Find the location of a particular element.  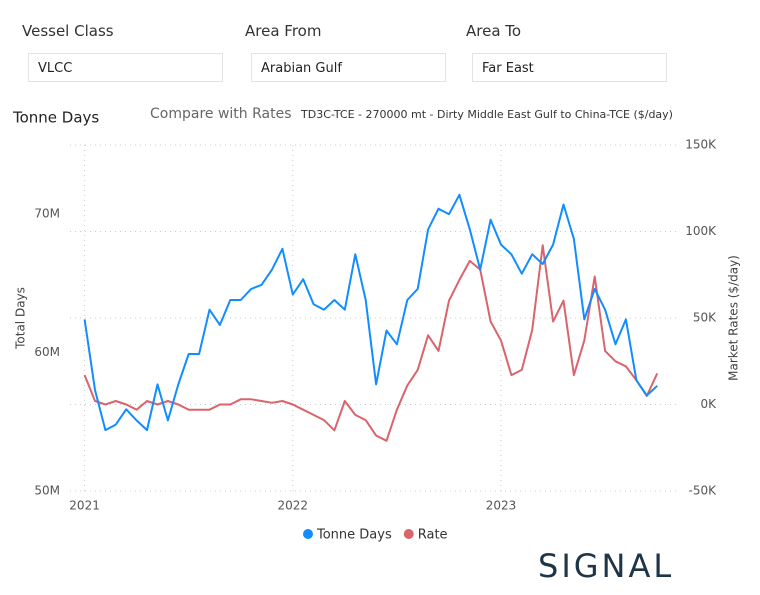

filter-label: Area To is located at coordinates (494, 31).